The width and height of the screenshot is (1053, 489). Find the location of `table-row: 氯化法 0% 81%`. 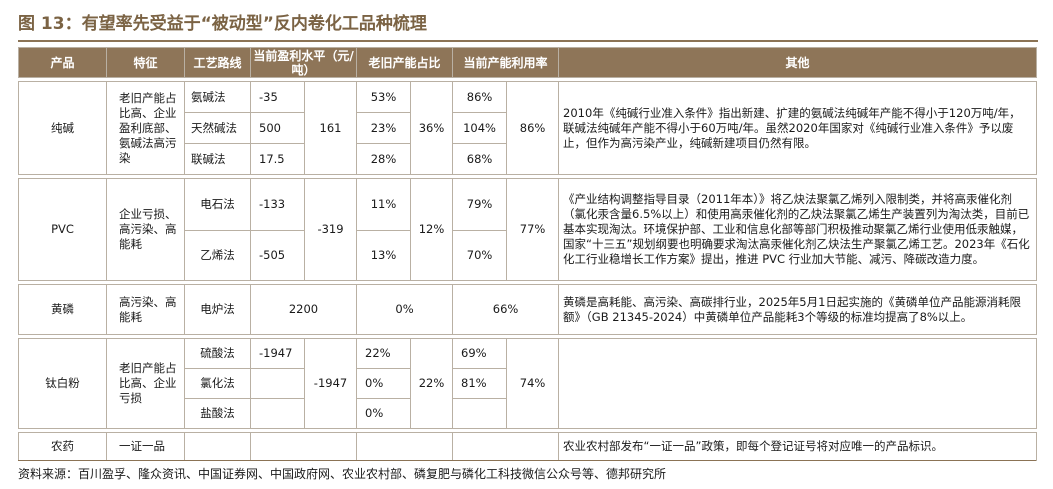

table-row: 氯化法 0% 81% is located at coordinates (528, 383).